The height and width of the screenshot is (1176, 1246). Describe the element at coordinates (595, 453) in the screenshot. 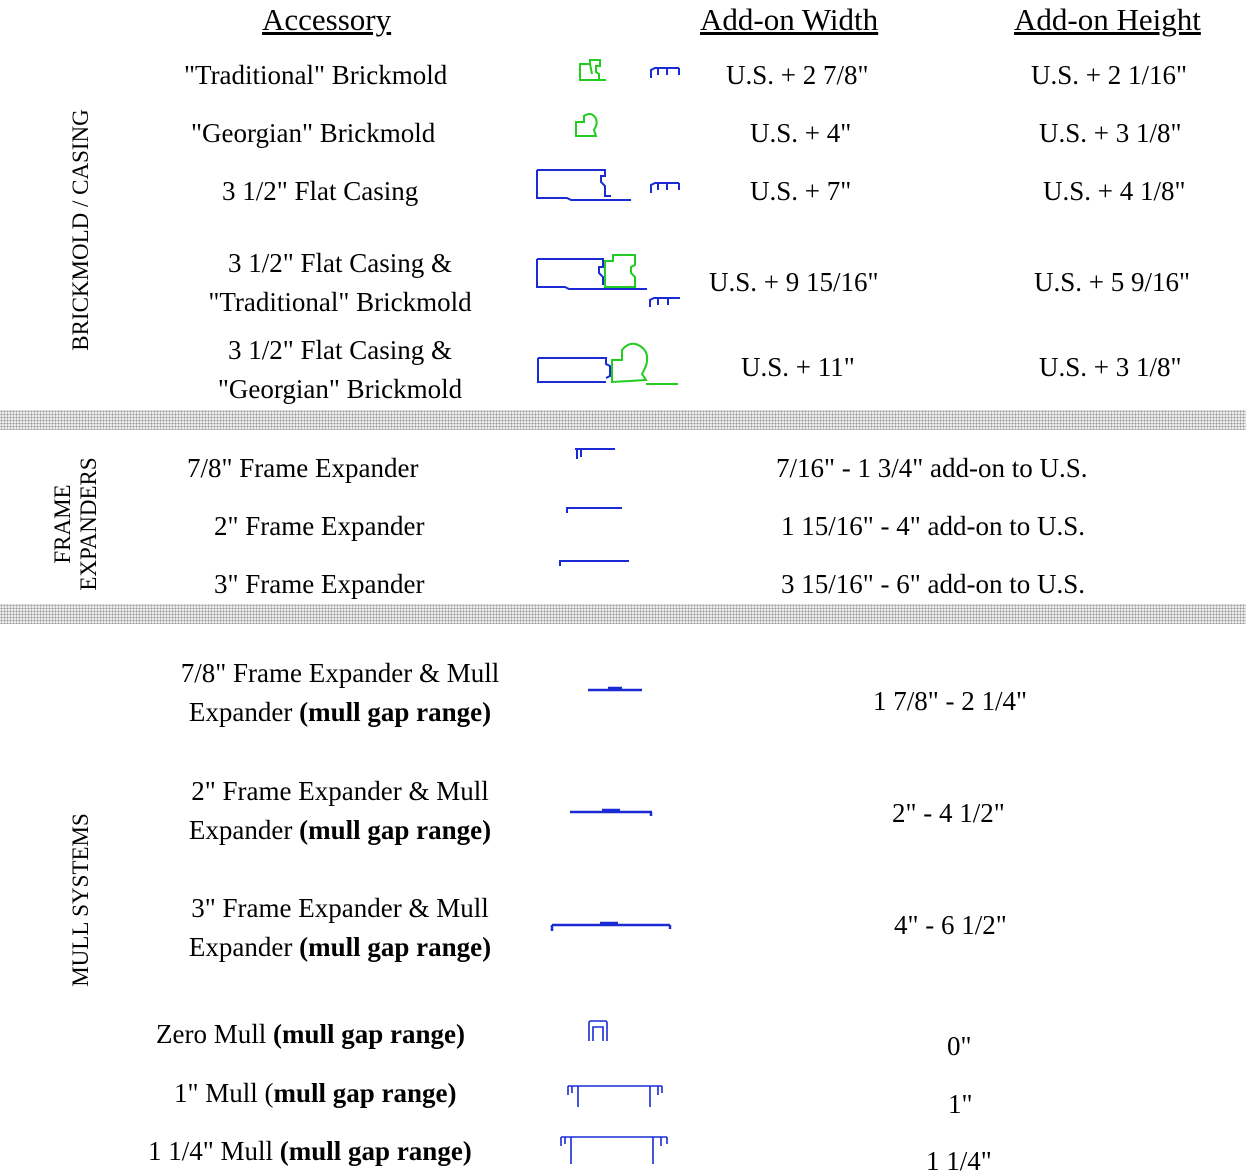

I see `7-8-frame-expander-profile-icon` at that location.